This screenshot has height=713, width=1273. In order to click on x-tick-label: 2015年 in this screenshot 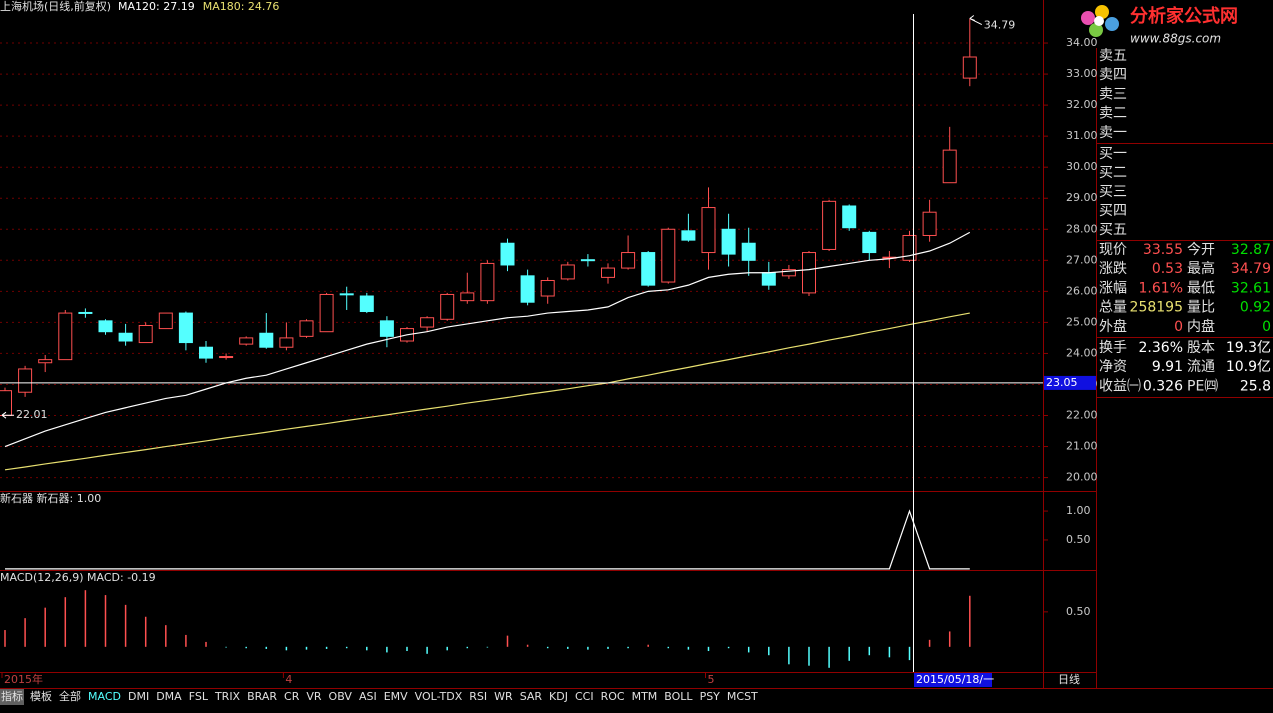, I will do `click(23, 679)`.